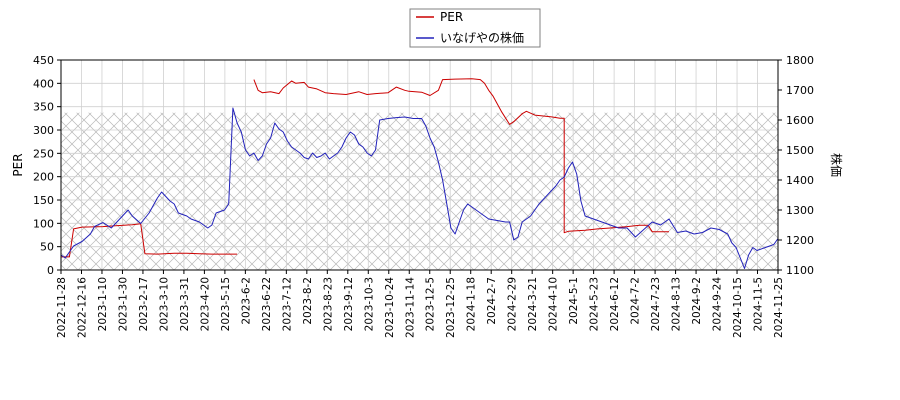 This screenshot has width=900, height=400. I want to click on x-tick-label-6: 2023-3-31, so click(185, 304).